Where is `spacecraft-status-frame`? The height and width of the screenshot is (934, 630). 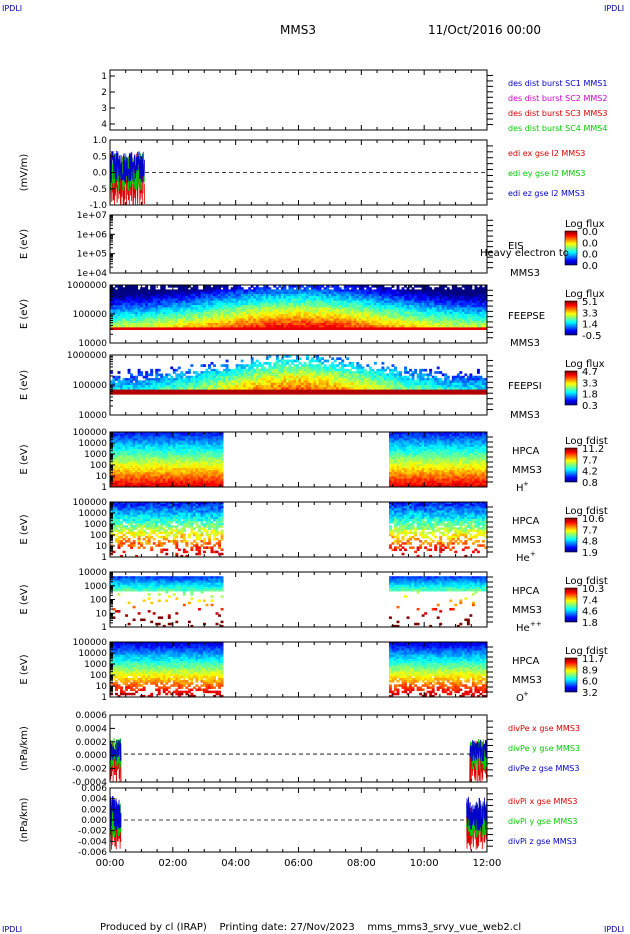 spacecraft-status-frame is located at coordinates (298, 100).